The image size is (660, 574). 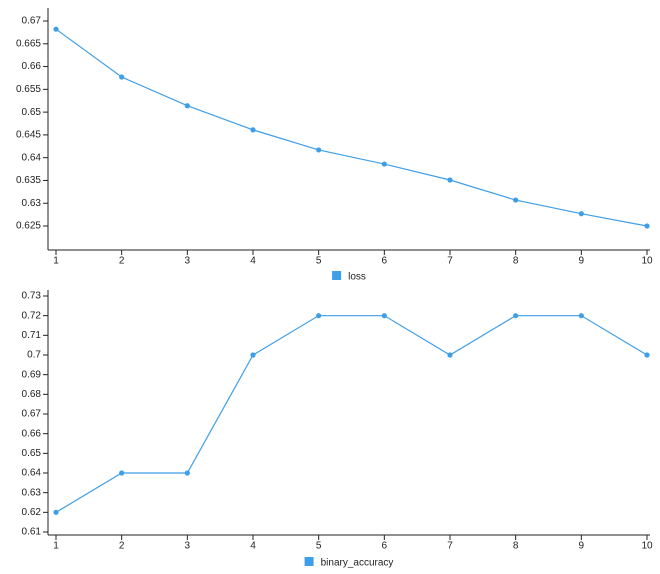 I want to click on y-tick-label: 0.7, so click(x=34, y=355).